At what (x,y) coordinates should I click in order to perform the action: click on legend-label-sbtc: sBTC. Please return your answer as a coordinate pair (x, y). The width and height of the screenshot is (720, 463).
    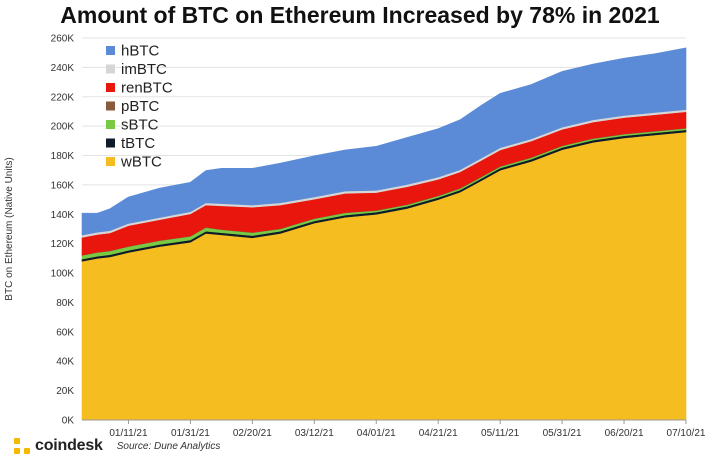
    Looking at the image, I should click on (140, 125).